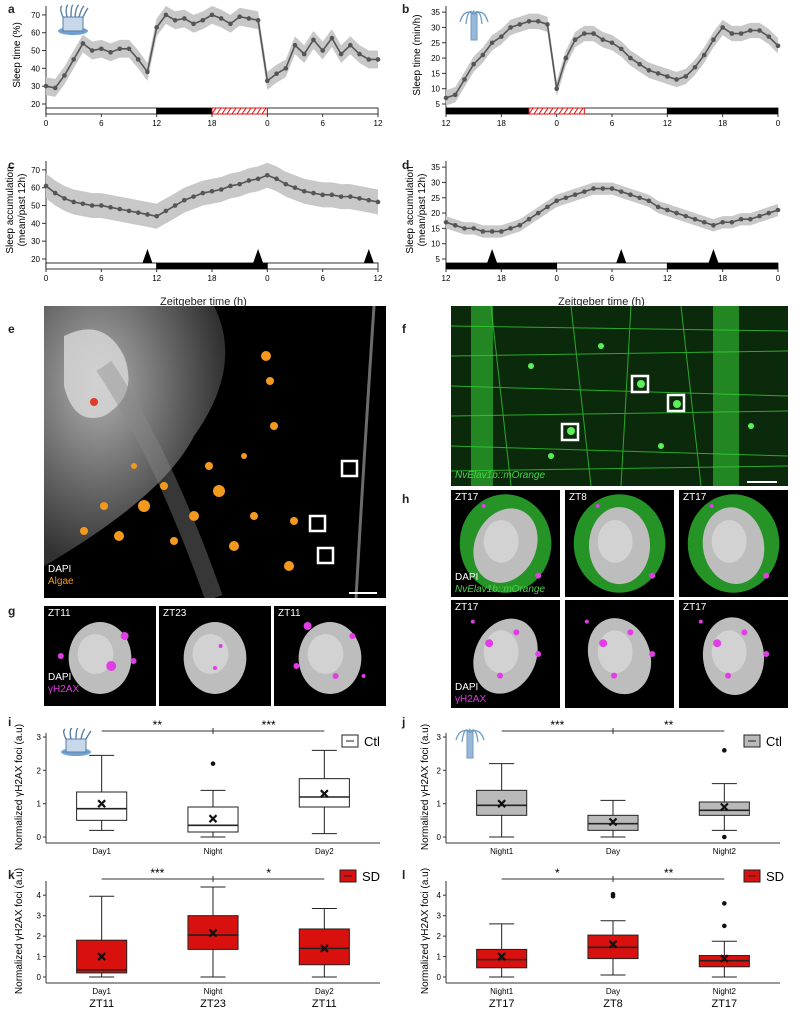 This screenshot has width=800, height=1017. Describe the element at coordinates (467, 497) in the screenshot. I see `zt-label: ZT17` at that location.